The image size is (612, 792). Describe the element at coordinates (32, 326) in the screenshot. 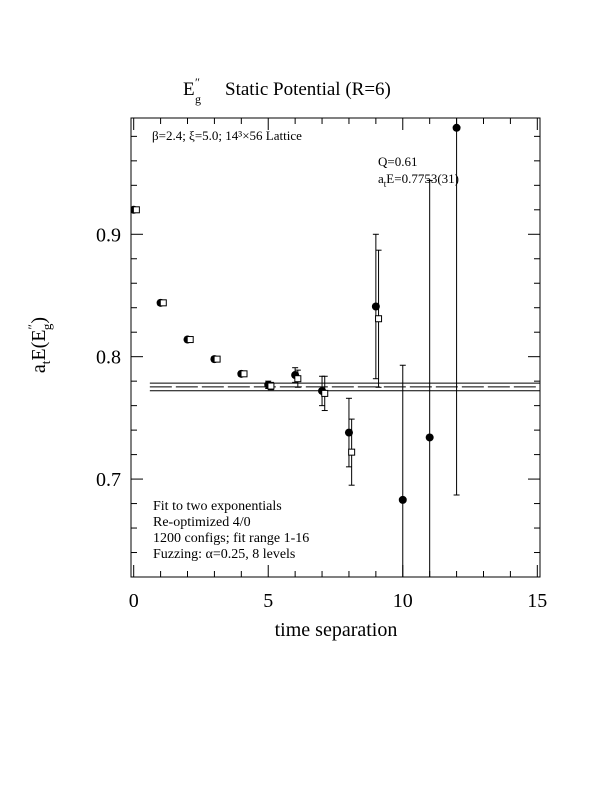

I see `y-label-sup: ″` at that location.